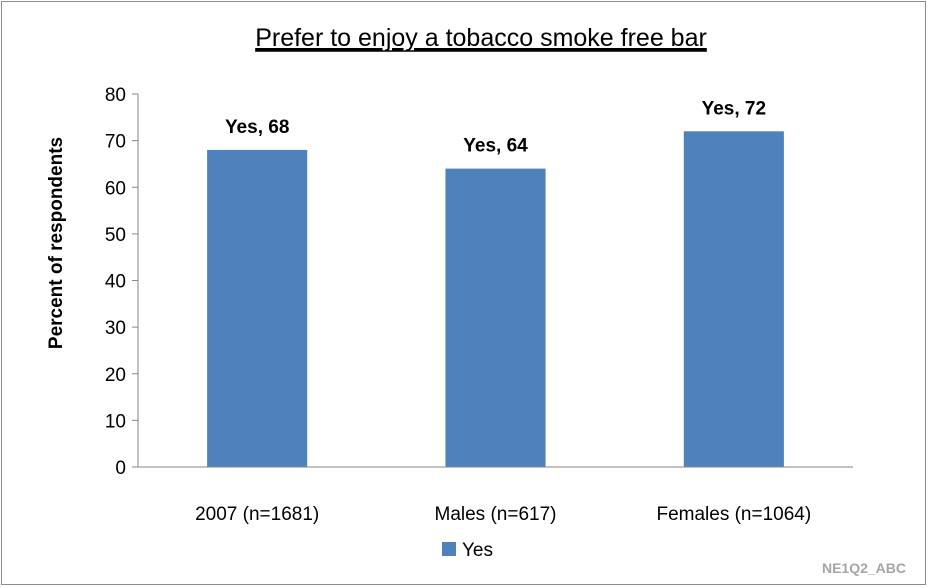 The width and height of the screenshot is (929, 588). I want to click on legend-label: Yes, so click(477, 550).